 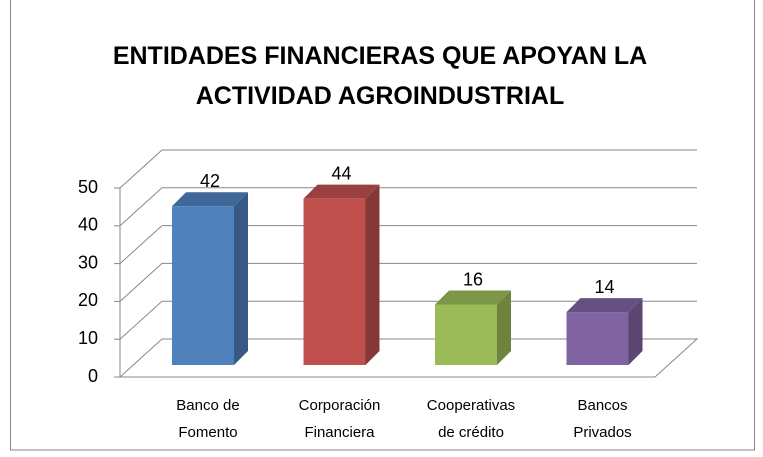 I want to click on x-tick-label: Cooperativas de crédito, so click(x=471, y=419).